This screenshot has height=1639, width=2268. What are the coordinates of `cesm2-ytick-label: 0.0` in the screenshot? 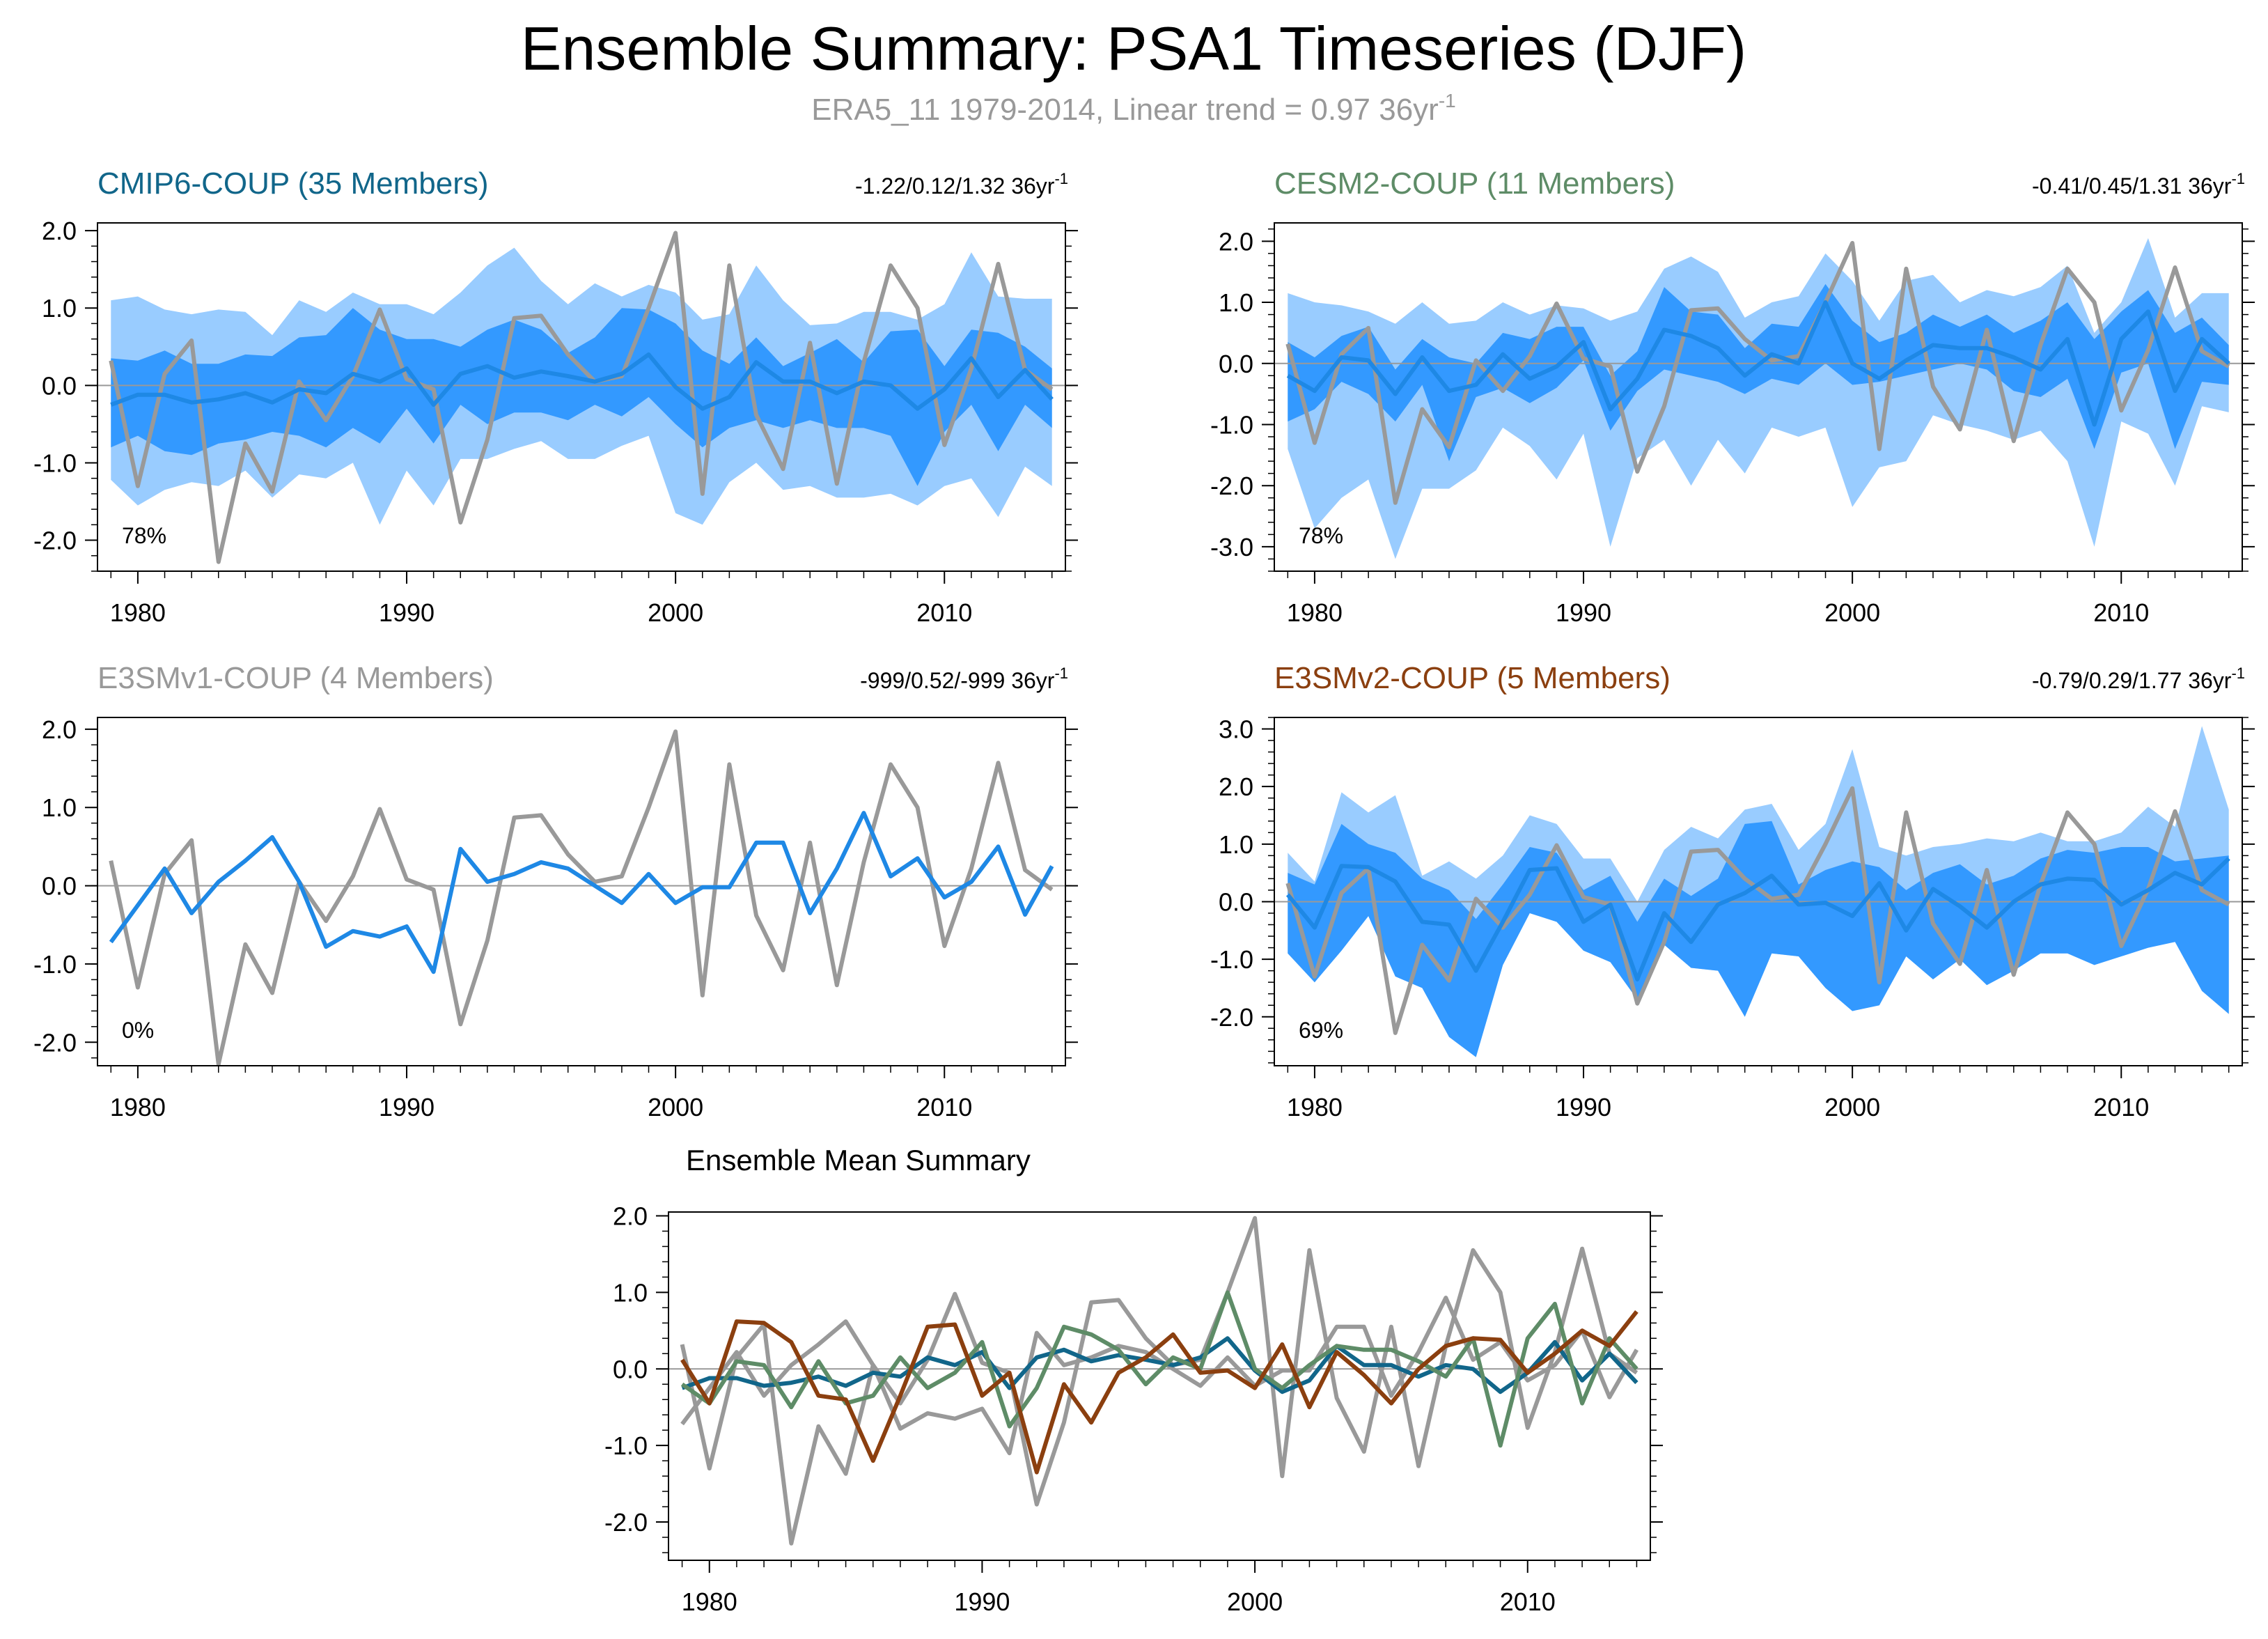 It's located at (1236, 364).